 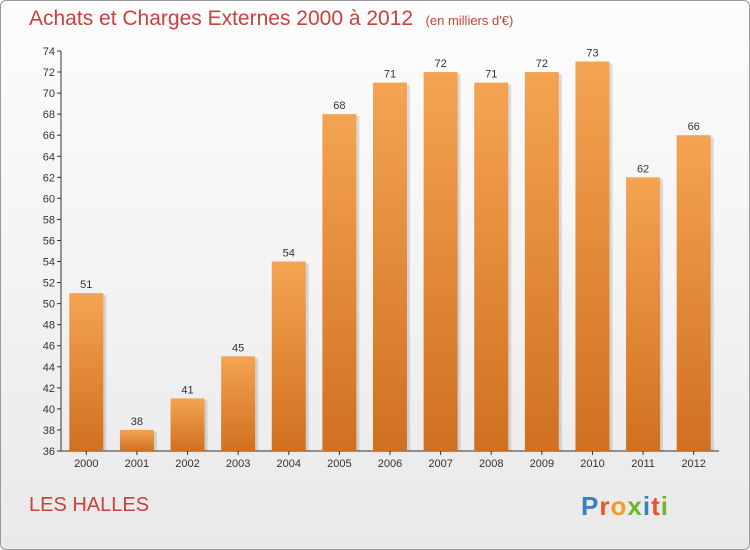 I want to click on bar-2006, so click(x=390, y=266).